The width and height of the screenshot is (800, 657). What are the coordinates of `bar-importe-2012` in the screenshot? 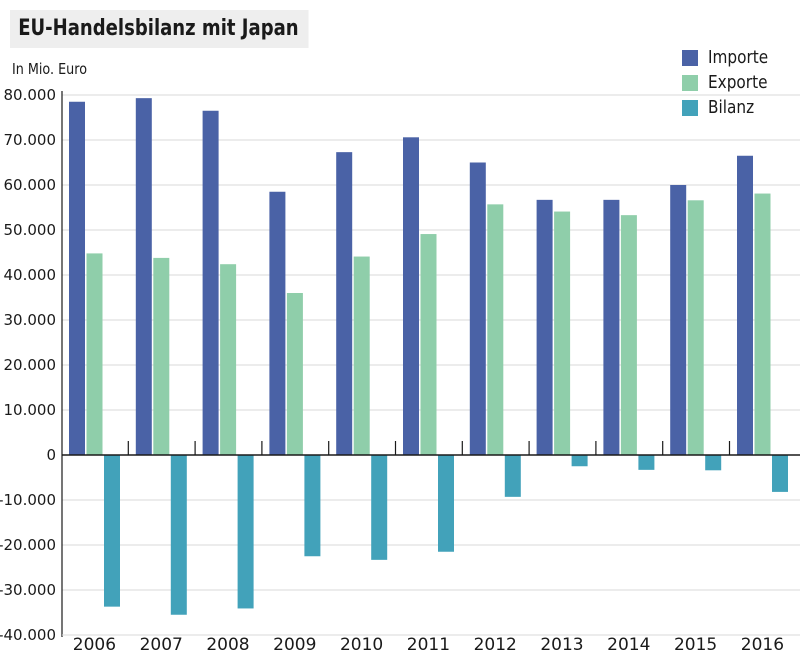 It's located at (477, 308).